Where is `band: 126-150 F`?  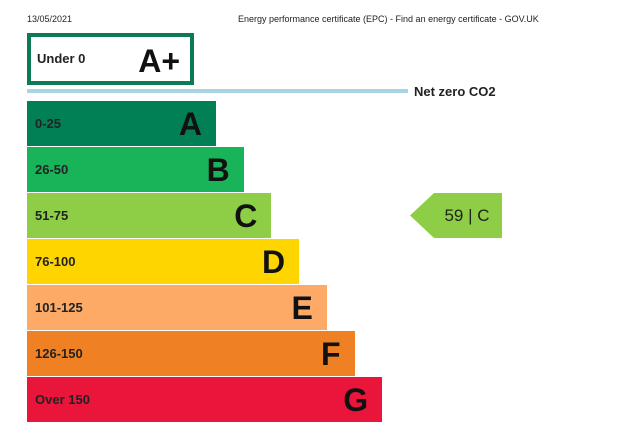
band: 126-150 F is located at coordinates (191, 353).